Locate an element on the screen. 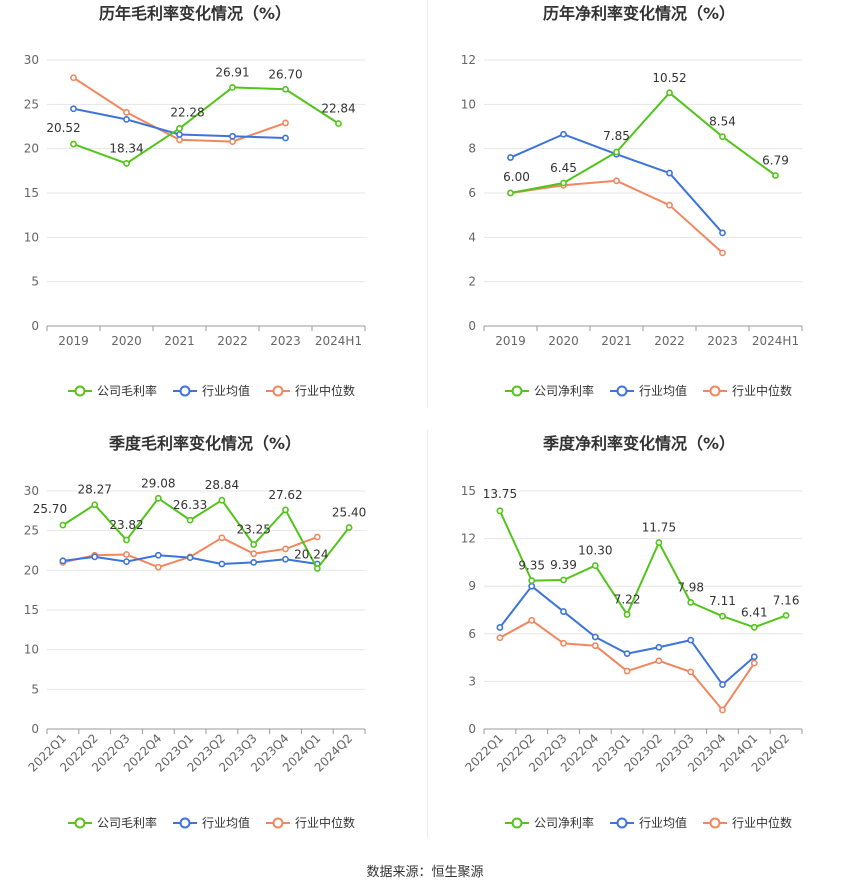  y-tick-label: 10 is located at coordinates (468, 104).